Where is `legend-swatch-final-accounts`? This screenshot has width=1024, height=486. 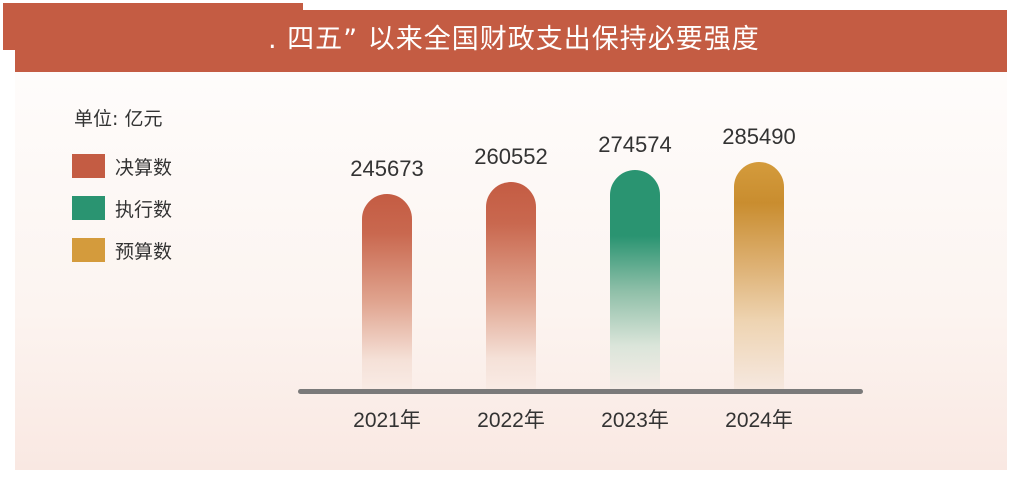
legend-swatch-final-accounts is located at coordinates (88, 166).